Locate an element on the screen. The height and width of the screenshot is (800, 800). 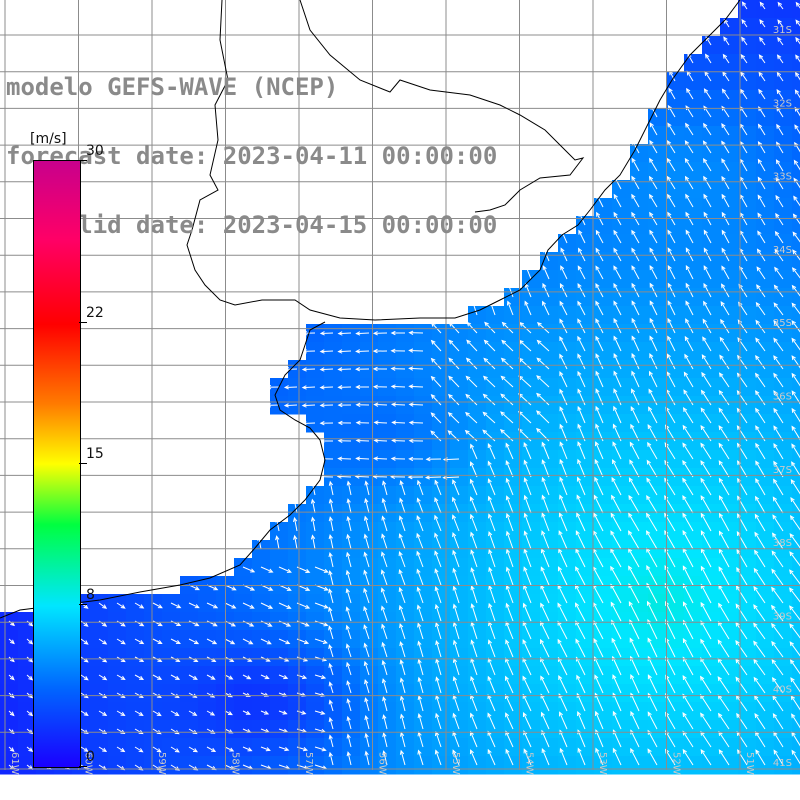
colorbar-tick-label: 22 is located at coordinates (95, 312).